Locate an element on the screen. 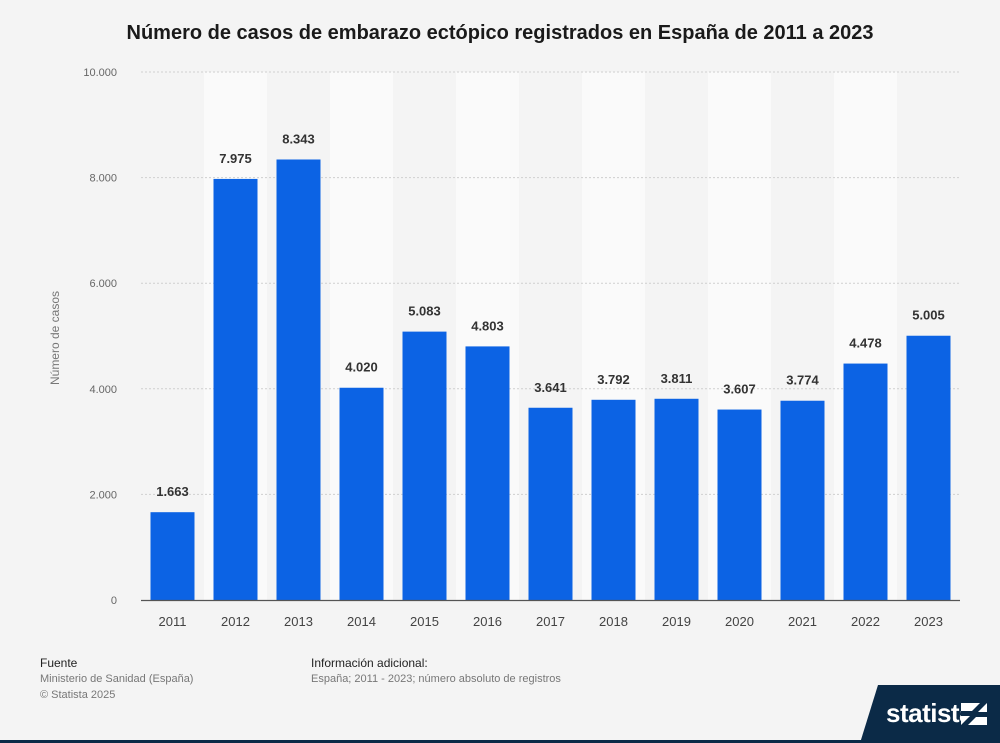 This screenshot has width=1000, height=743. data-label: 4.020 is located at coordinates (361, 367).